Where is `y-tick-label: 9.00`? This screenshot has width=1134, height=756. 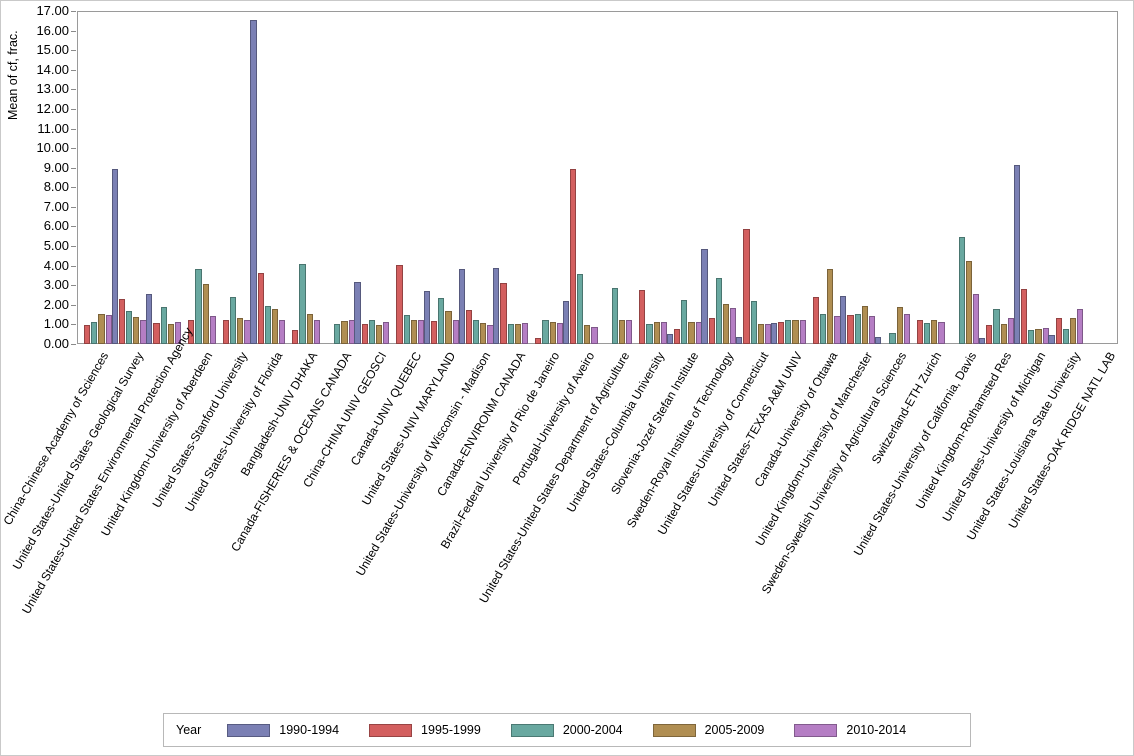
y-tick-label: 9.00 is located at coordinates (56, 167).